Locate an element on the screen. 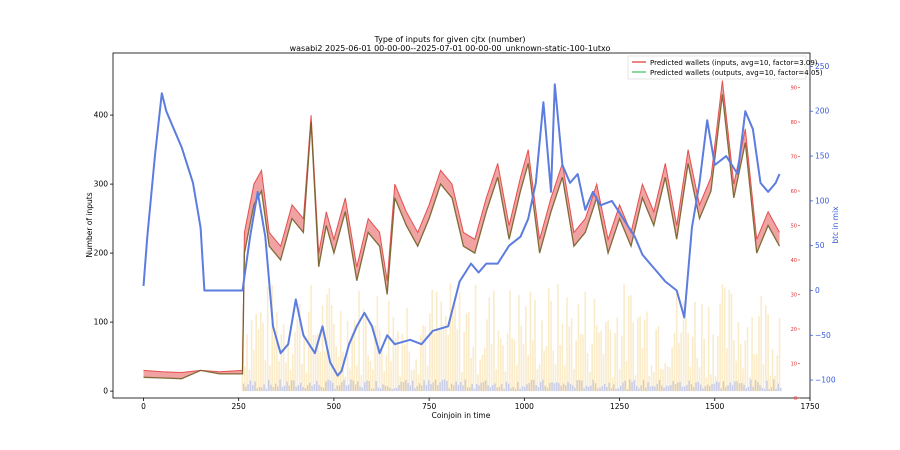 Image resolution: width=900 pixels, height=450 pixels. x-tick-label: 1000 is located at coordinates (524, 406).